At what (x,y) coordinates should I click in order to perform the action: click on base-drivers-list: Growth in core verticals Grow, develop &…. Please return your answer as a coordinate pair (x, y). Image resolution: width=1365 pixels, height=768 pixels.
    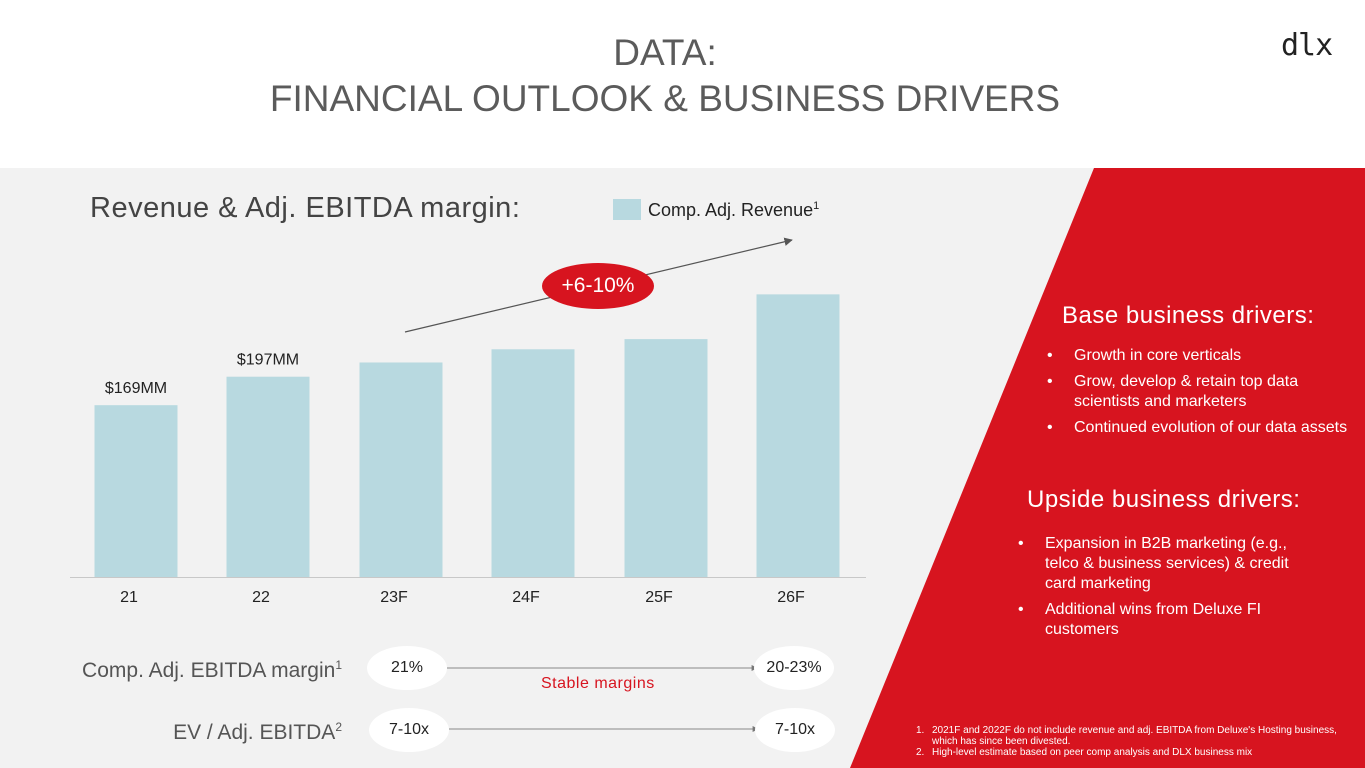
    Looking at the image, I should click on (1206, 395).